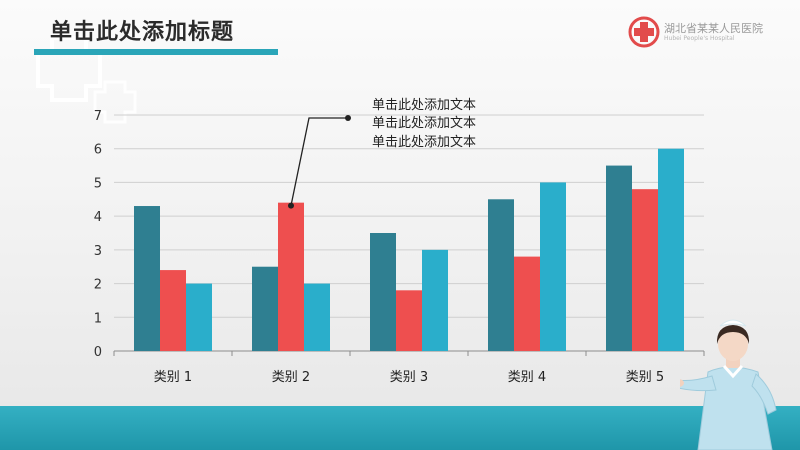 This screenshot has width=800, height=450. What do you see at coordinates (98, 251) in the screenshot?
I see `y-tick-label: 3` at bounding box center [98, 251].